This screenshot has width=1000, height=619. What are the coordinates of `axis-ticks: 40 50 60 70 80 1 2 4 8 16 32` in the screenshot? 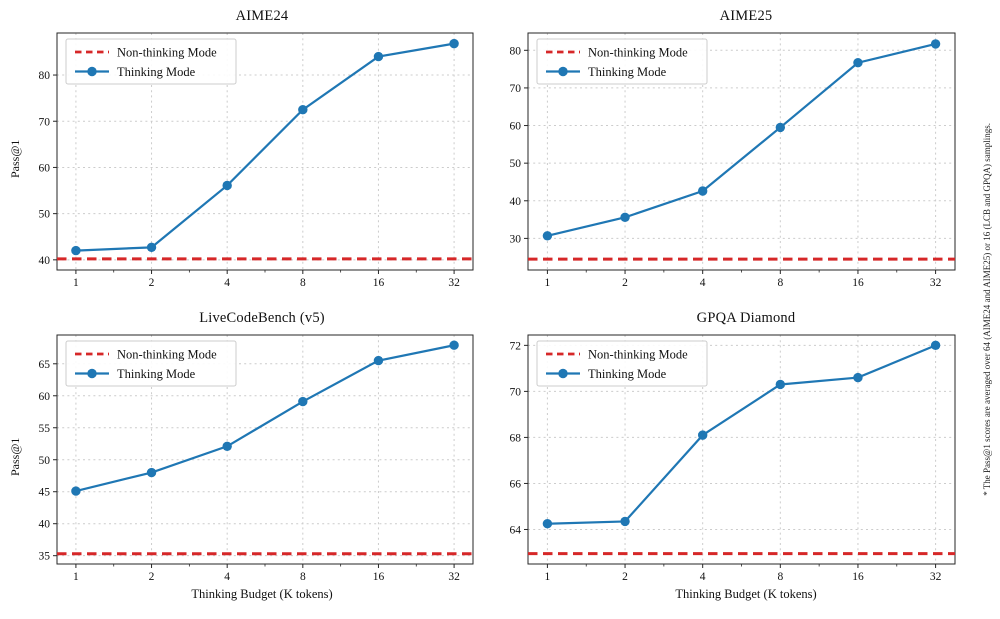 It's located at (250, 179).